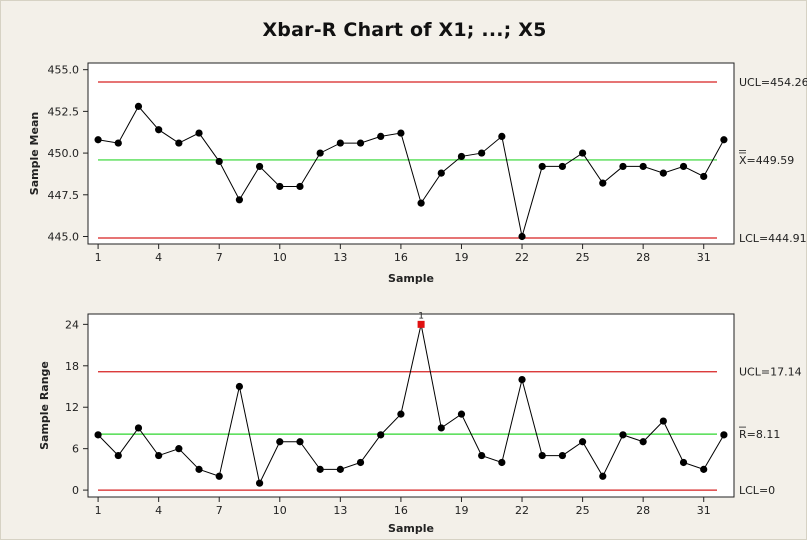 Image resolution: width=807 pixels, height=540 pixels. Describe the element at coordinates (421, 316) in the screenshot. I see `test-flag-label: 1` at that location.